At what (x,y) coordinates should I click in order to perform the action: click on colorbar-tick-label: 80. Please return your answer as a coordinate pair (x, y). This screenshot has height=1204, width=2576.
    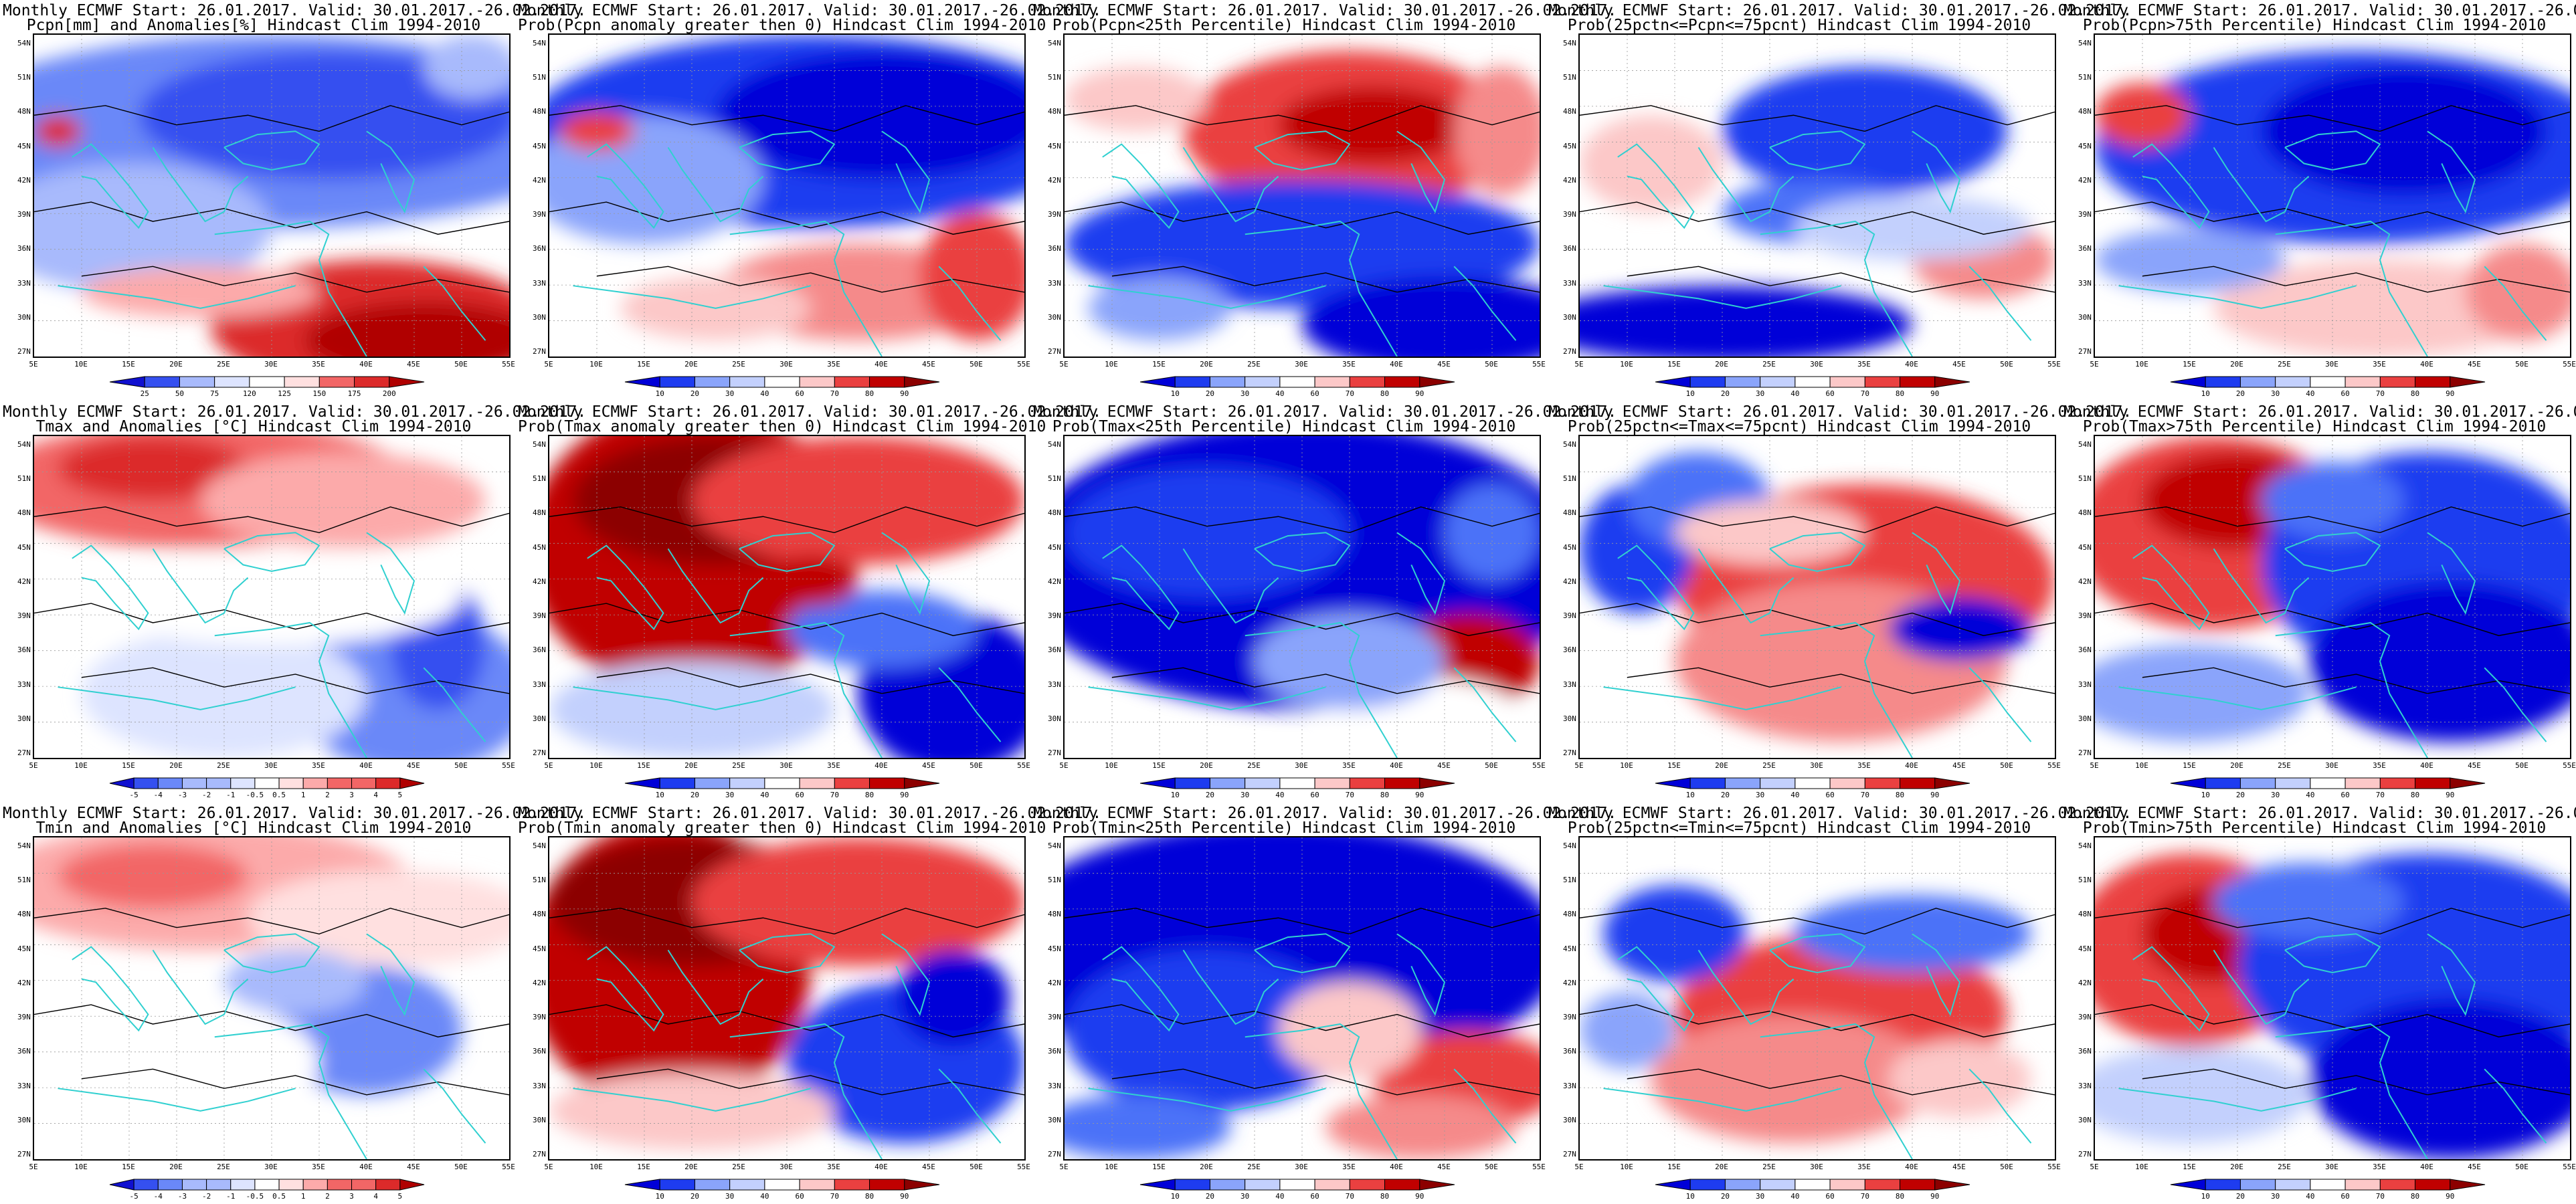
    Looking at the image, I should click on (1900, 795).